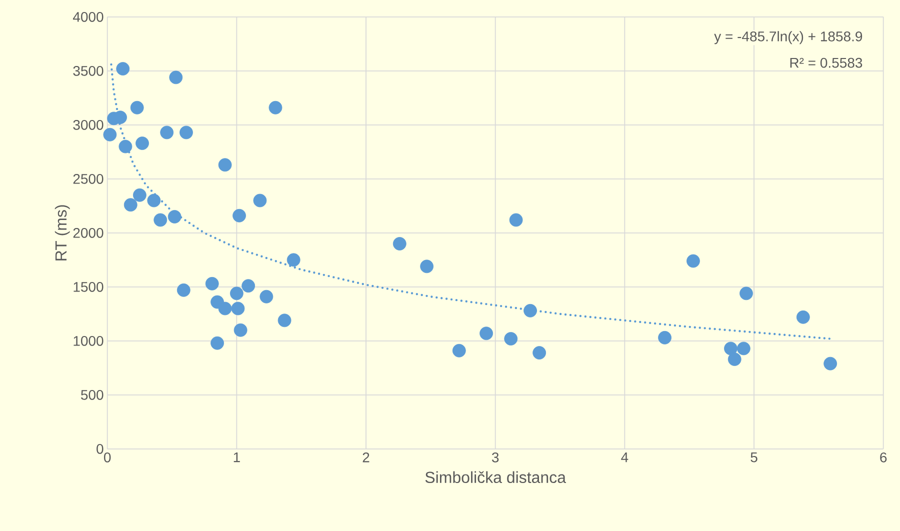 The height and width of the screenshot is (531, 900). I want to click on y-tick-label: 3500, so click(88, 71).